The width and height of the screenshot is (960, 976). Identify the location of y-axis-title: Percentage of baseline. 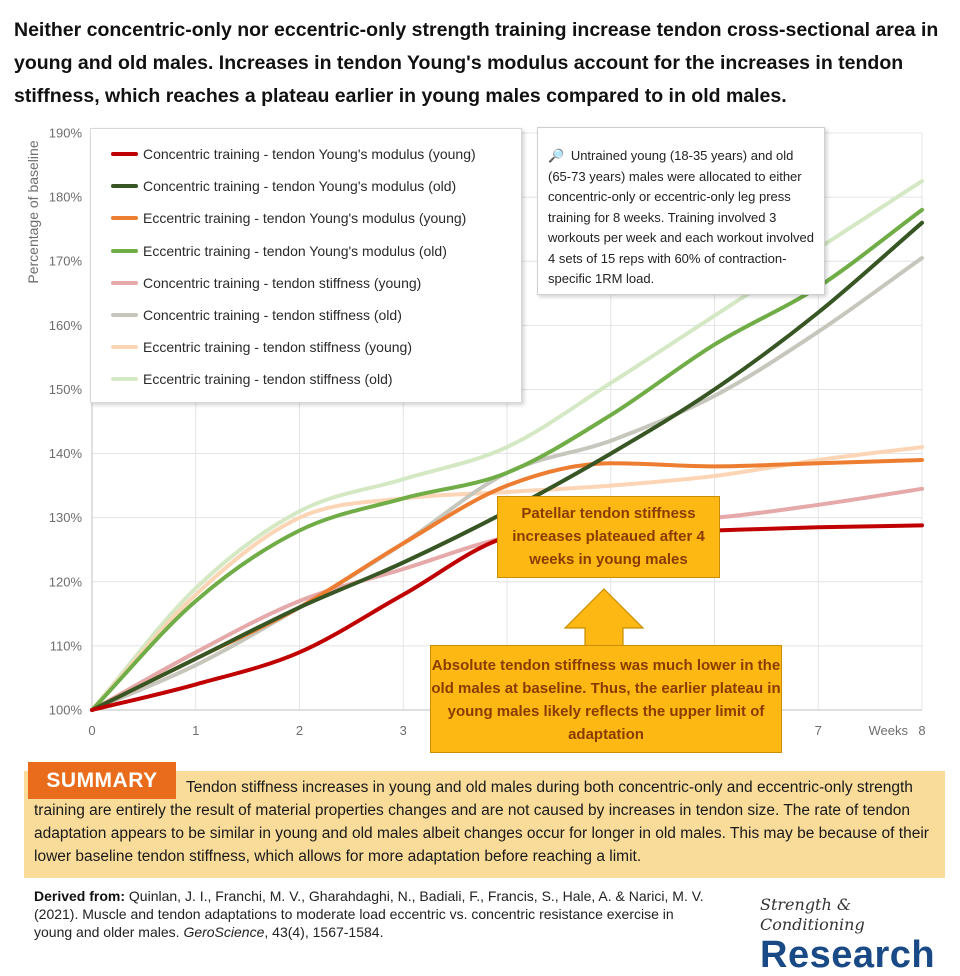
(33, 211).